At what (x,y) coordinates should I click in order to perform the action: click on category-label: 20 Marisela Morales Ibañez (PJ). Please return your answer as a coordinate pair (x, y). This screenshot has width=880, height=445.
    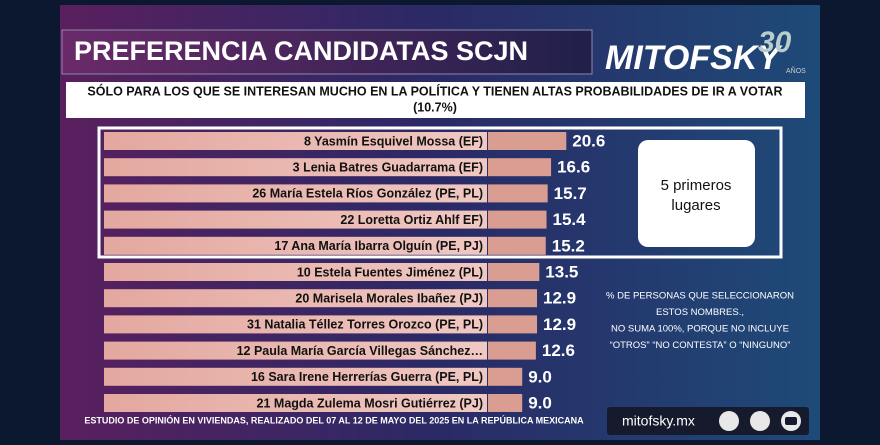
    Looking at the image, I should click on (389, 298).